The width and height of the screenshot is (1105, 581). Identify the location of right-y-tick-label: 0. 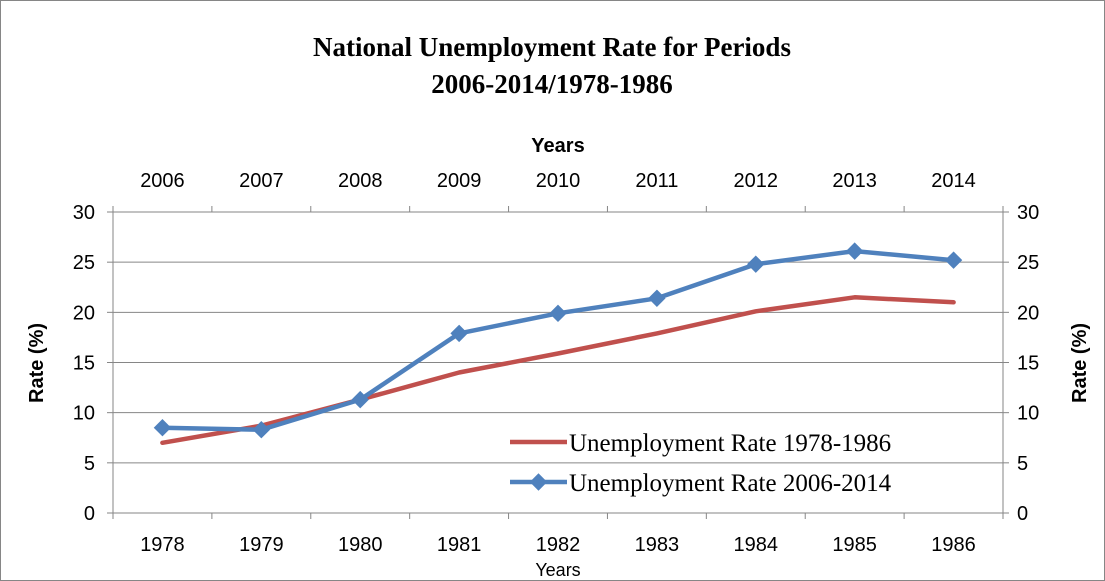
(1022, 514).